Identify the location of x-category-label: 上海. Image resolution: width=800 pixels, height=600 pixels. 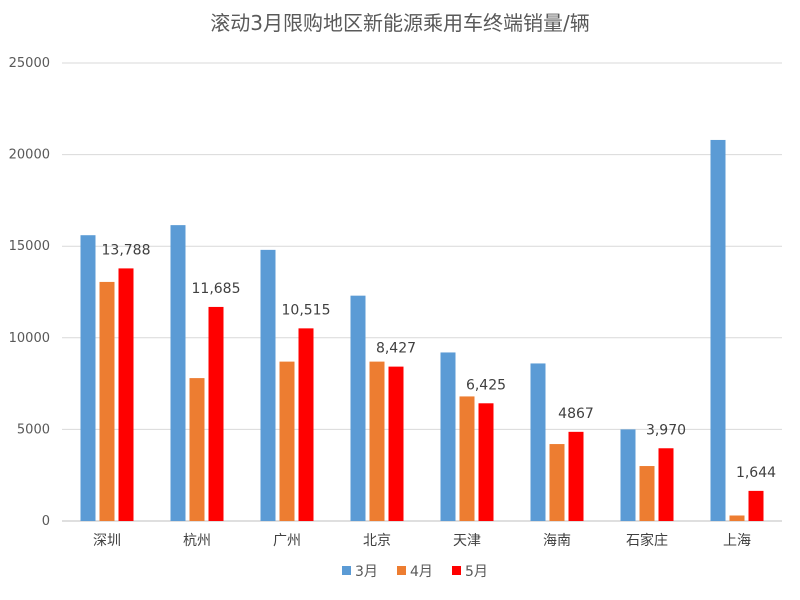
(737, 541).